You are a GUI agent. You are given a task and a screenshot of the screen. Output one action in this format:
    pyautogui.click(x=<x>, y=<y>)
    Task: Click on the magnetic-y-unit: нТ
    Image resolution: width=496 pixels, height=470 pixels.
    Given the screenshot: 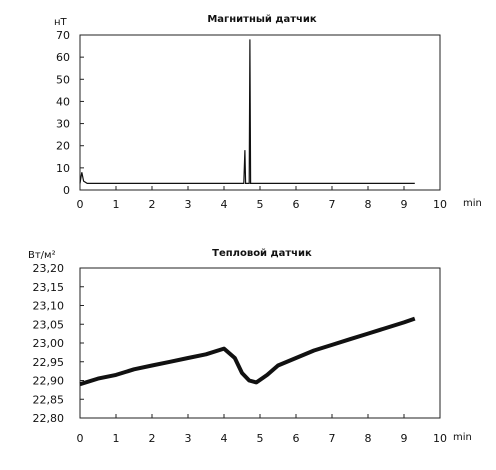 What is the action you would take?
    pyautogui.click(x=61, y=22)
    